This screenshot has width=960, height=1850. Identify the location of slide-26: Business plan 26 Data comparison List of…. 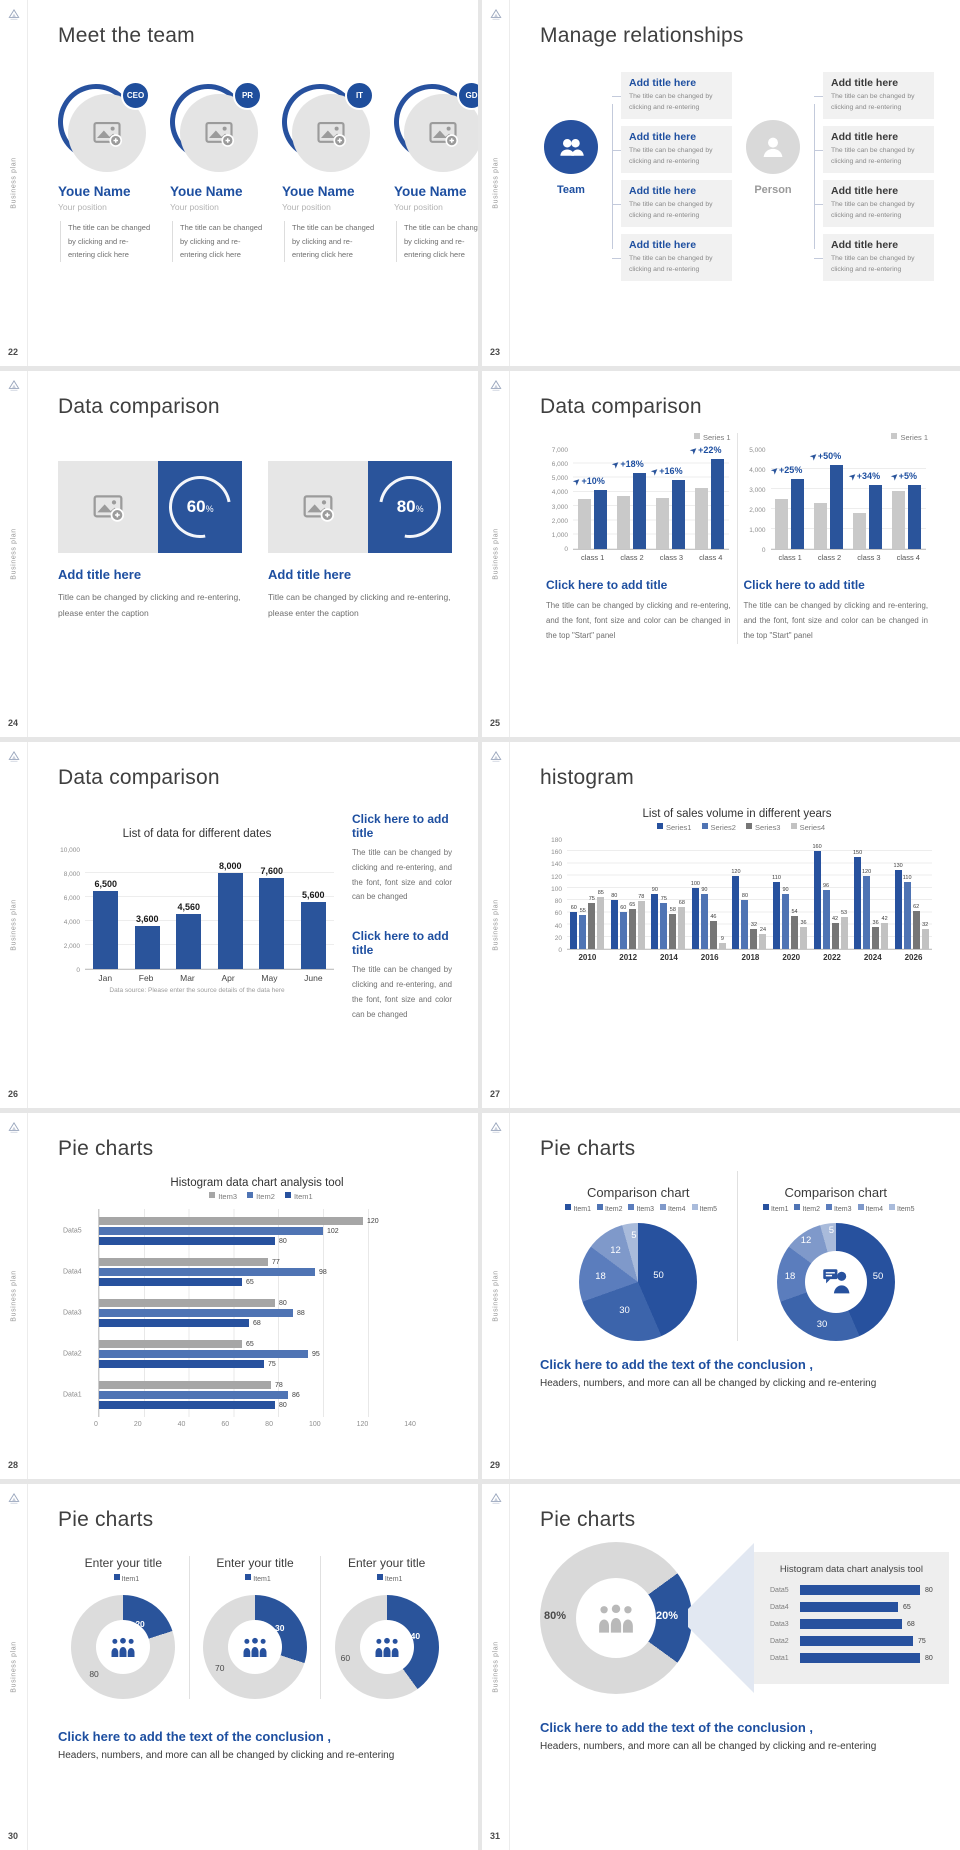
(239, 925).